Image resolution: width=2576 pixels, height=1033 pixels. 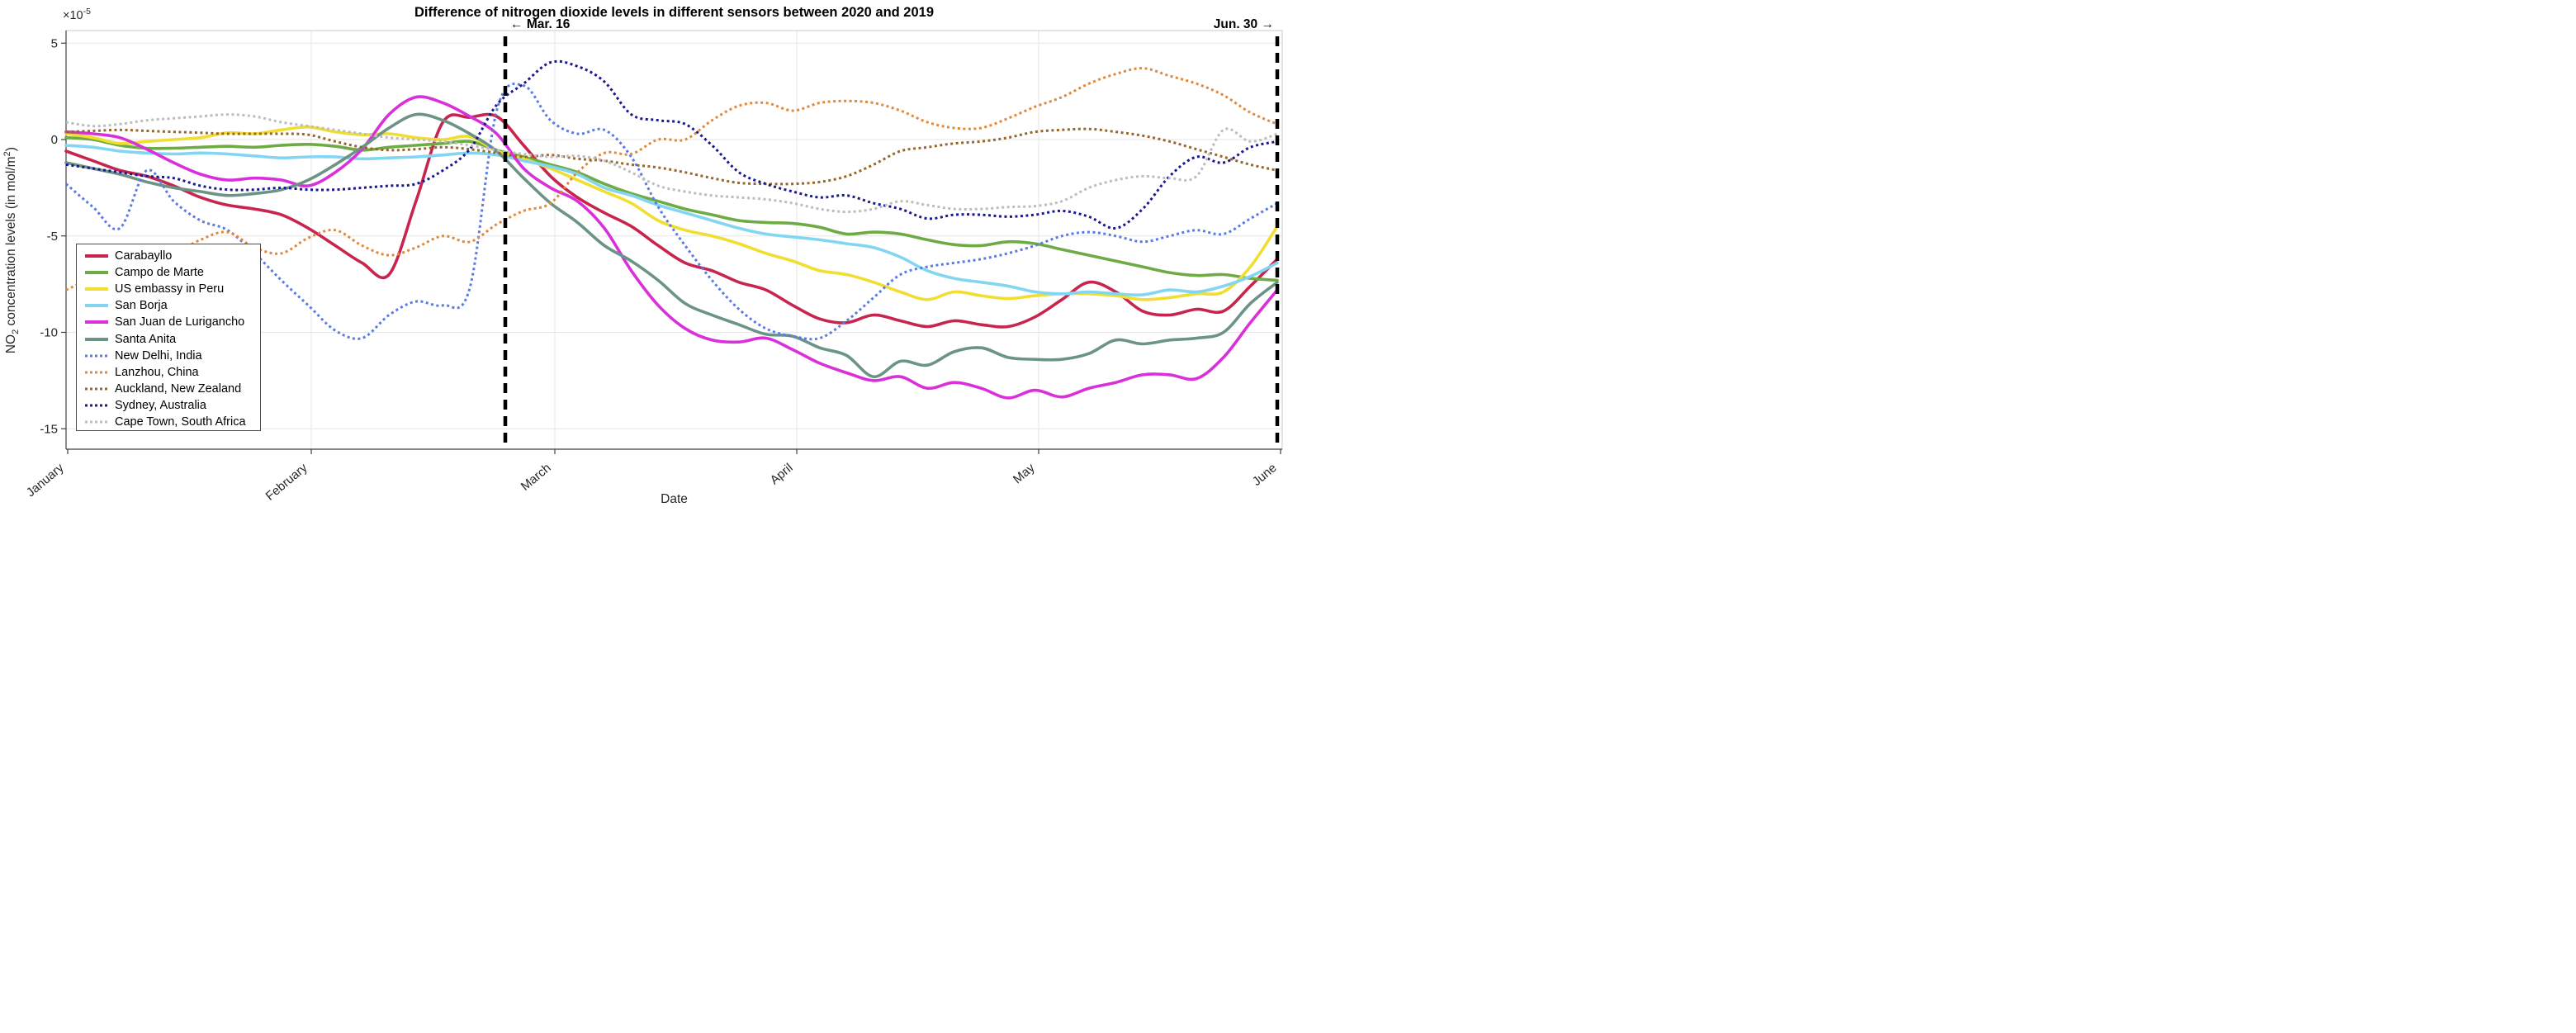 I want to click on legend-item-carabayllo: Carabayllo, so click(x=172, y=256).